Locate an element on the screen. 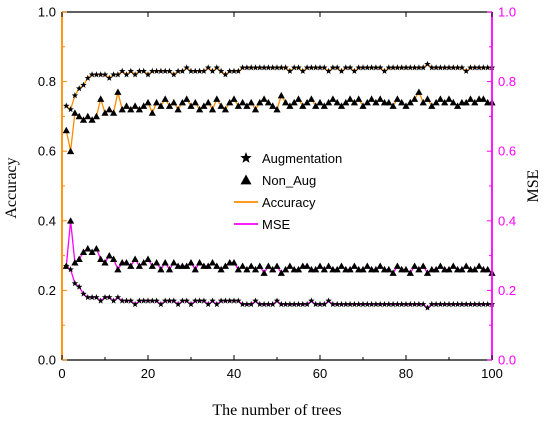 The width and height of the screenshot is (550, 421). y-tick-label-left: 0.2 is located at coordinates (47, 290).